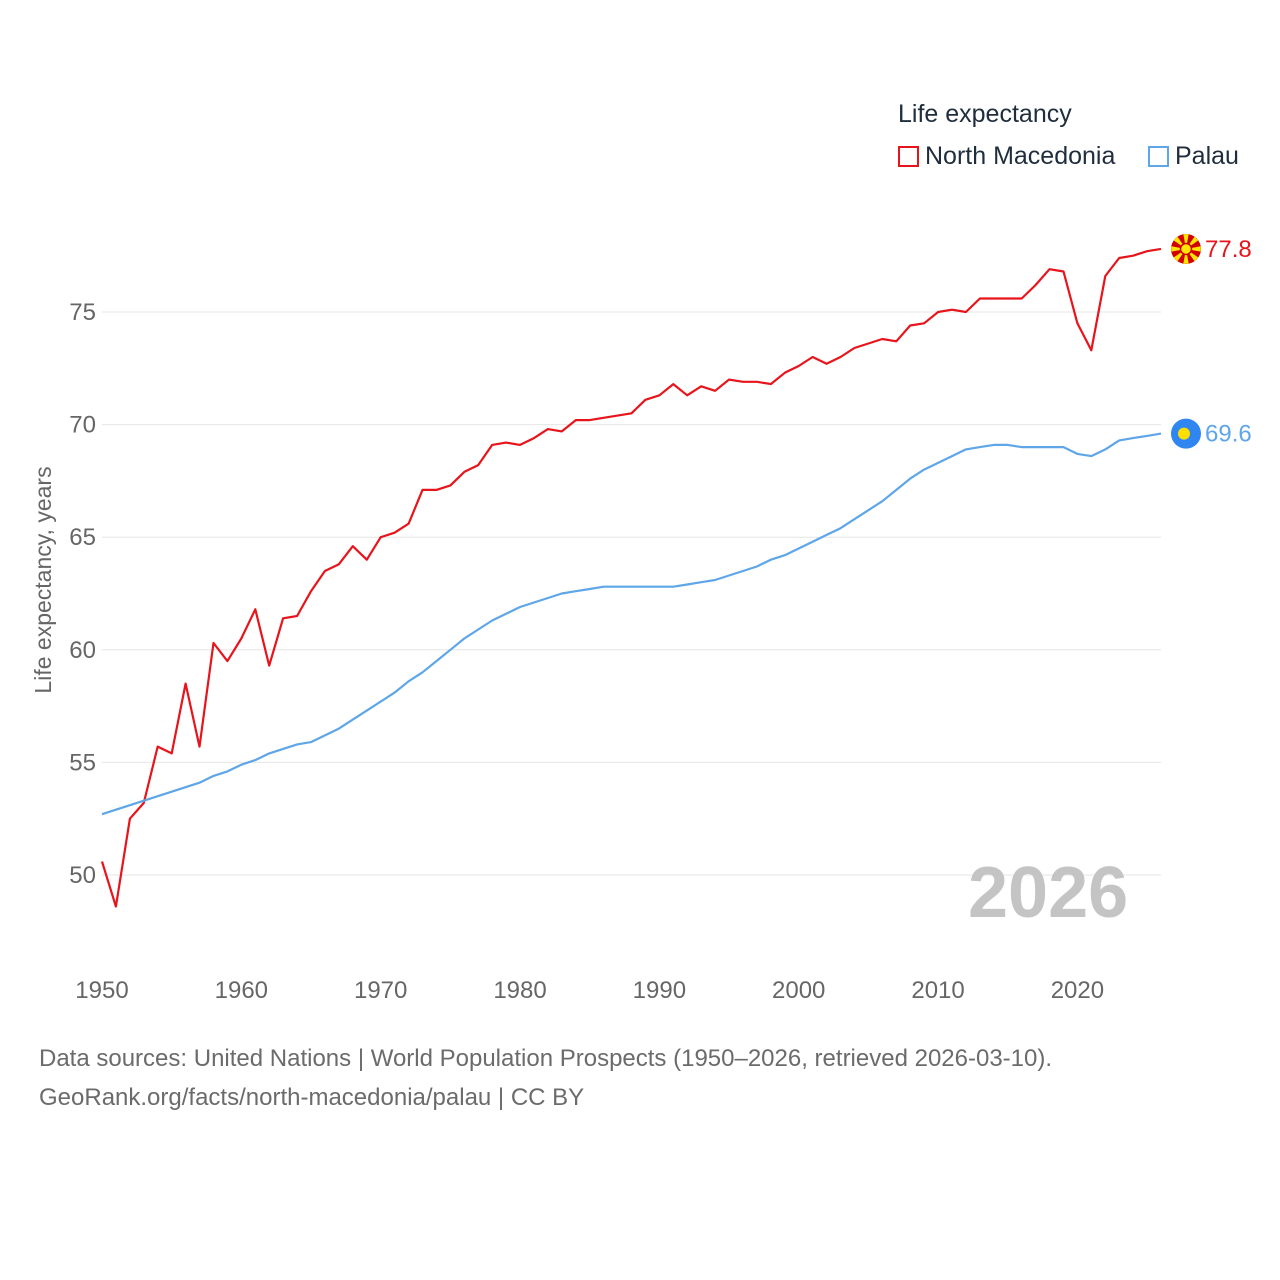 The height and width of the screenshot is (1280, 1280). I want to click on legend-item-palau: Palau, so click(1193, 156).